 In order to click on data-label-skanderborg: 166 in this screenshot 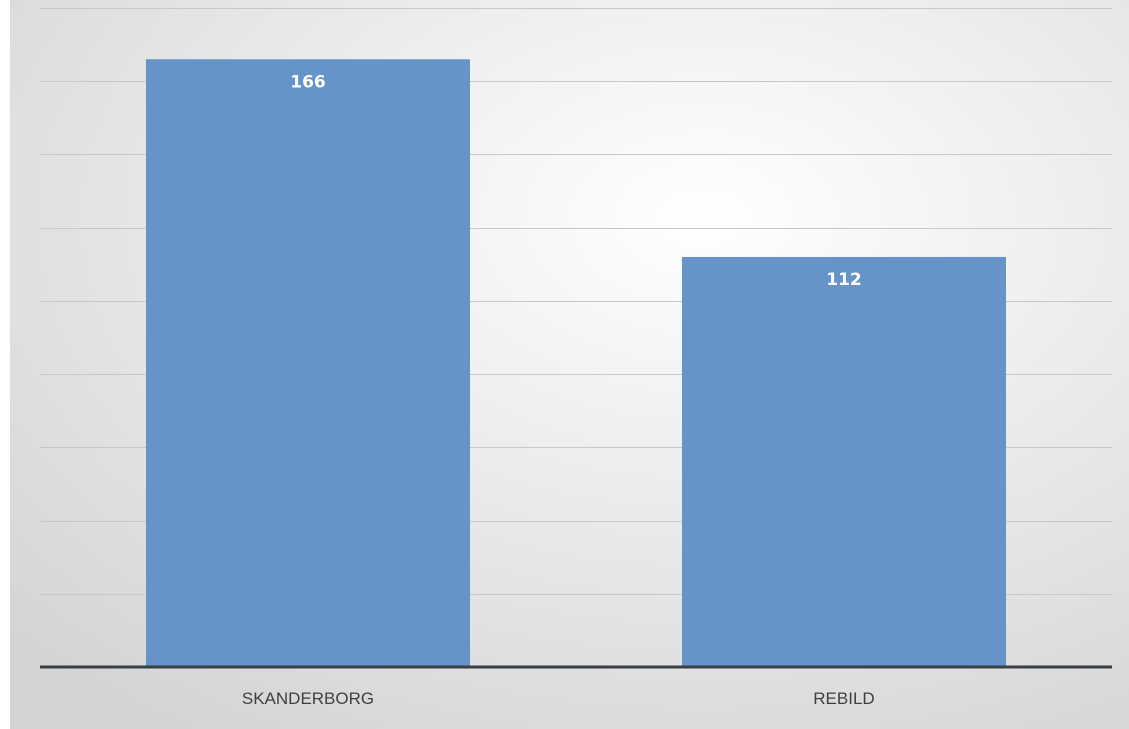, I will do `click(308, 82)`.